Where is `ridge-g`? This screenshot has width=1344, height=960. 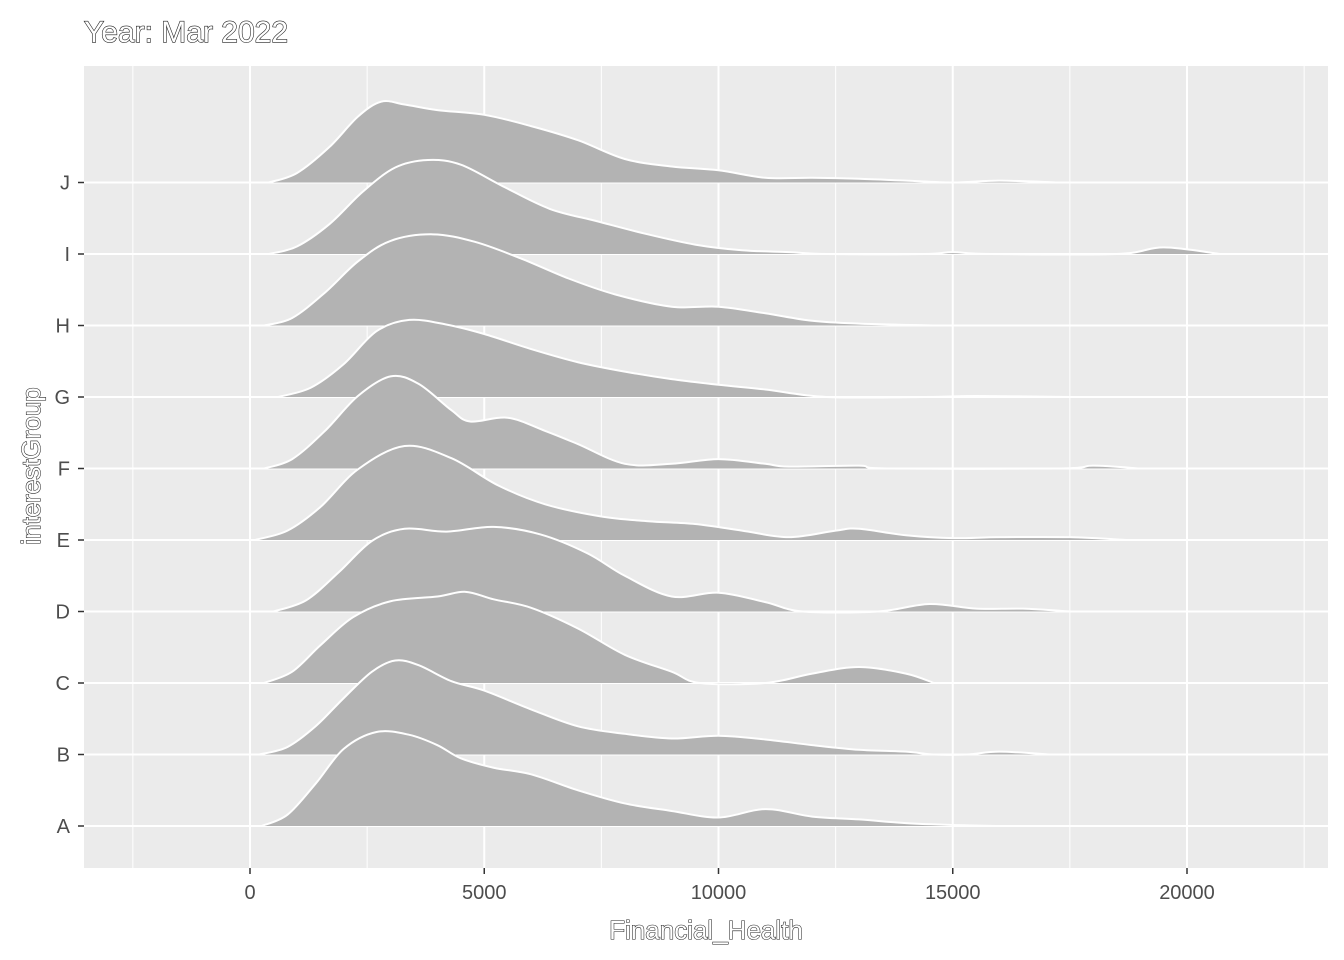
ridge-g is located at coordinates (673, 358).